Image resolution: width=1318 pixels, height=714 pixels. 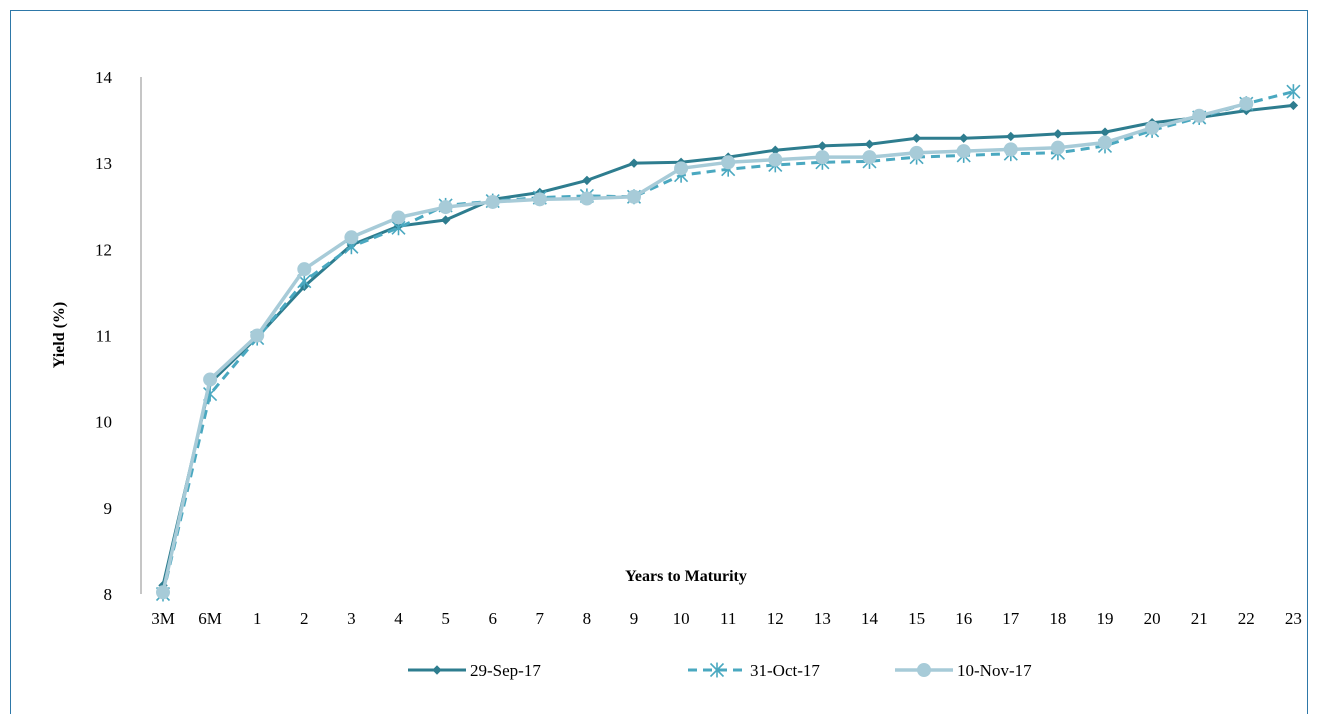 I want to click on y-tick-label: 9, so click(x=108, y=508).